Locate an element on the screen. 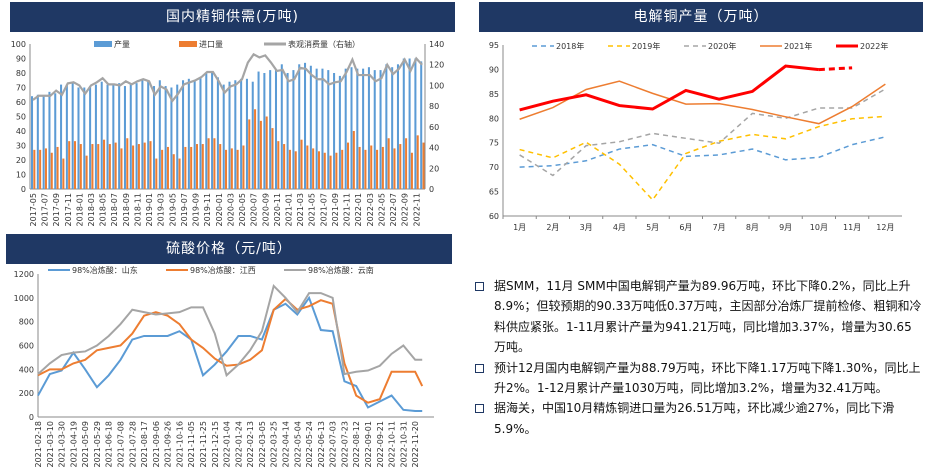 The width and height of the screenshot is (929, 472). acid-x-tick: 2021-09-26 is located at coordinates (168, 444).